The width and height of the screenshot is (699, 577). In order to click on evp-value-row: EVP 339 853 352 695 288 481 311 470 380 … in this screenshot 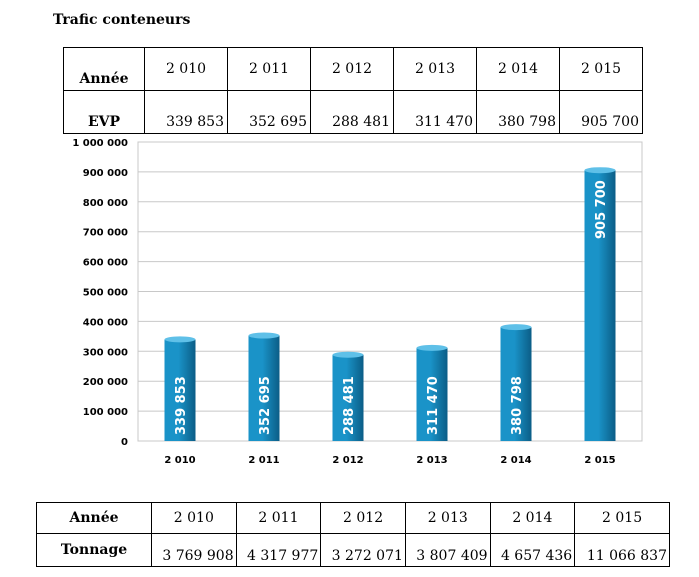, I will do `click(353, 112)`.